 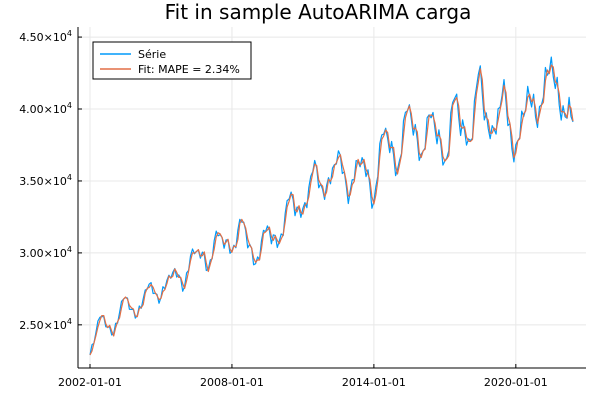 I want to click on y-tick-label: 4.00×104, so click(x=45, y=108).